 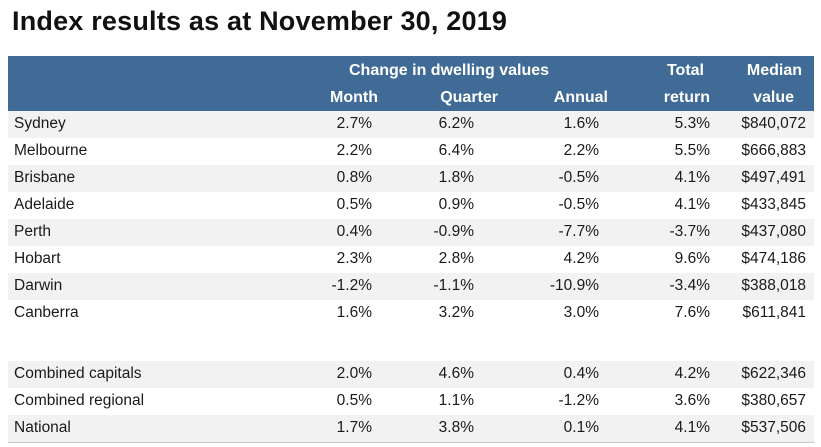 What do you see at coordinates (354, 97) in the screenshot?
I see `header-month: Month` at bounding box center [354, 97].